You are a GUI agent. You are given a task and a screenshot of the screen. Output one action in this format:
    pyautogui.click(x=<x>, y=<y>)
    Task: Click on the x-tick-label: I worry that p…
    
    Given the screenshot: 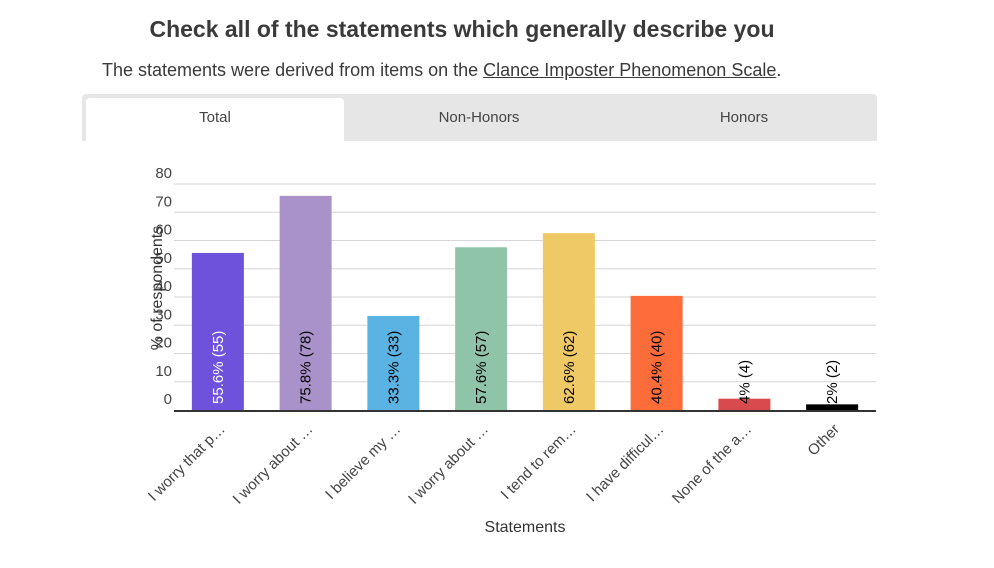 What is the action you would take?
    pyautogui.click(x=187, y=463)
    